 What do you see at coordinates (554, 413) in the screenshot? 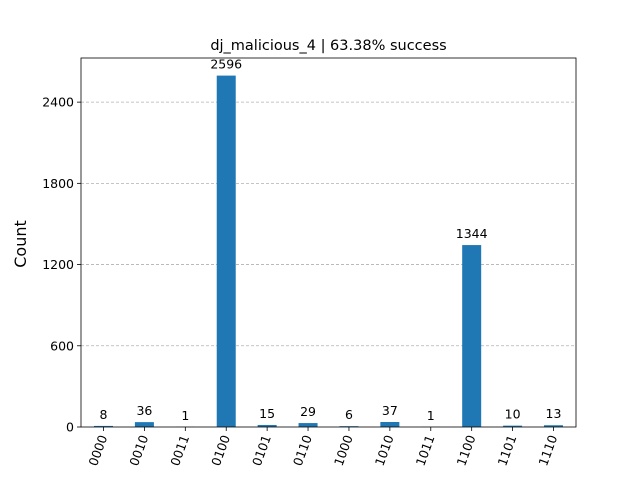
I see `bar-value-label: 13` at bounding box center [554, 413].